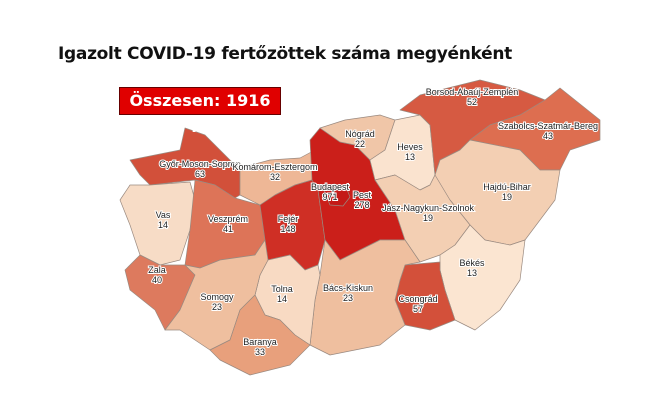 The width and height of the screenshot is (650, 406). Describe the element at coordinates (348, 288) in the screenshot. I see `county-name: Bács-Kiskun` at that location.